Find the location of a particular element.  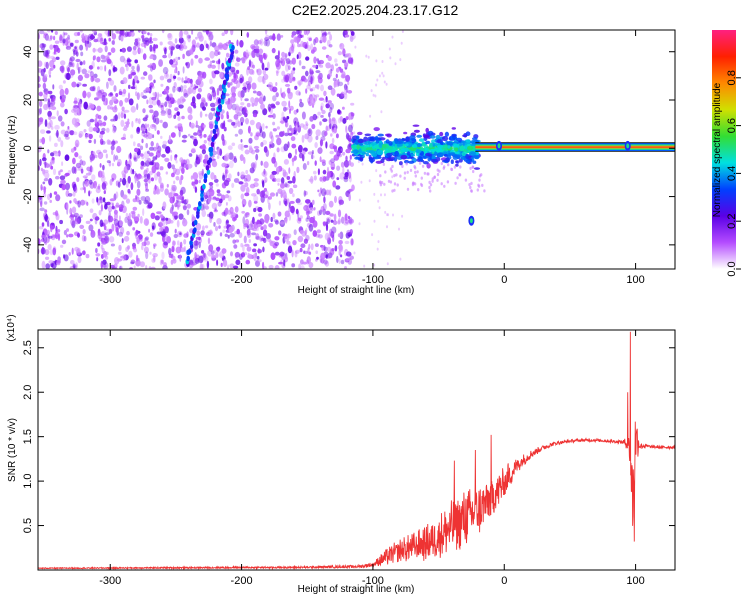

y-tick-label: 0 is located at coordinates (28, 148).